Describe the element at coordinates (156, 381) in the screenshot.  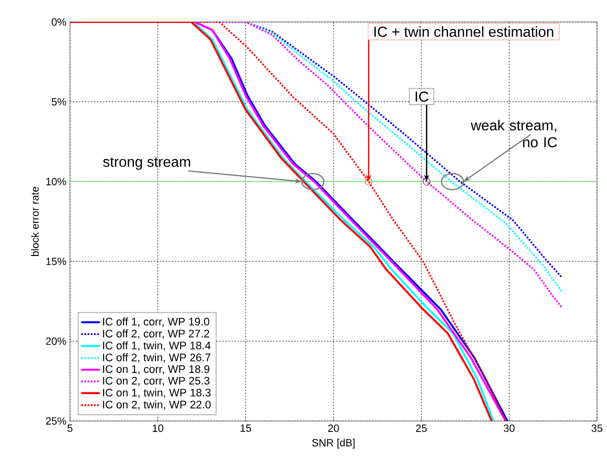
I see `legend-label: IC on 2, corr, WP 25.3` at that location.